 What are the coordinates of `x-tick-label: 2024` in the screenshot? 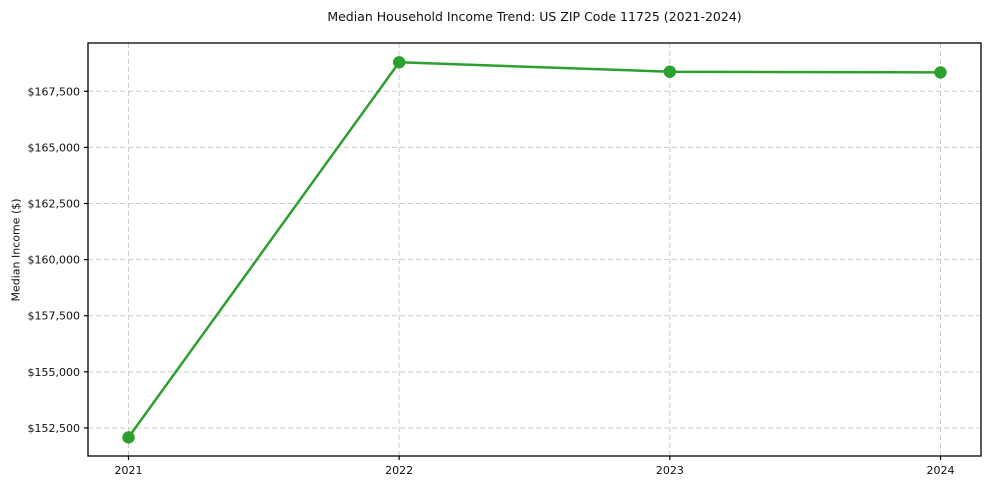 It's located at (941, 470).